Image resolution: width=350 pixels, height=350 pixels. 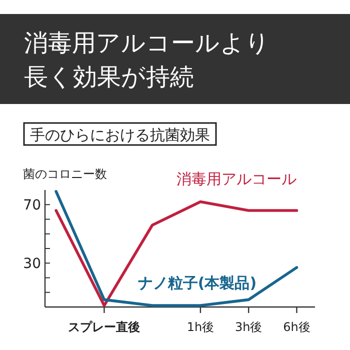 I want to click on series-label: 消毒用アルコール, so click(x=236, y=179).